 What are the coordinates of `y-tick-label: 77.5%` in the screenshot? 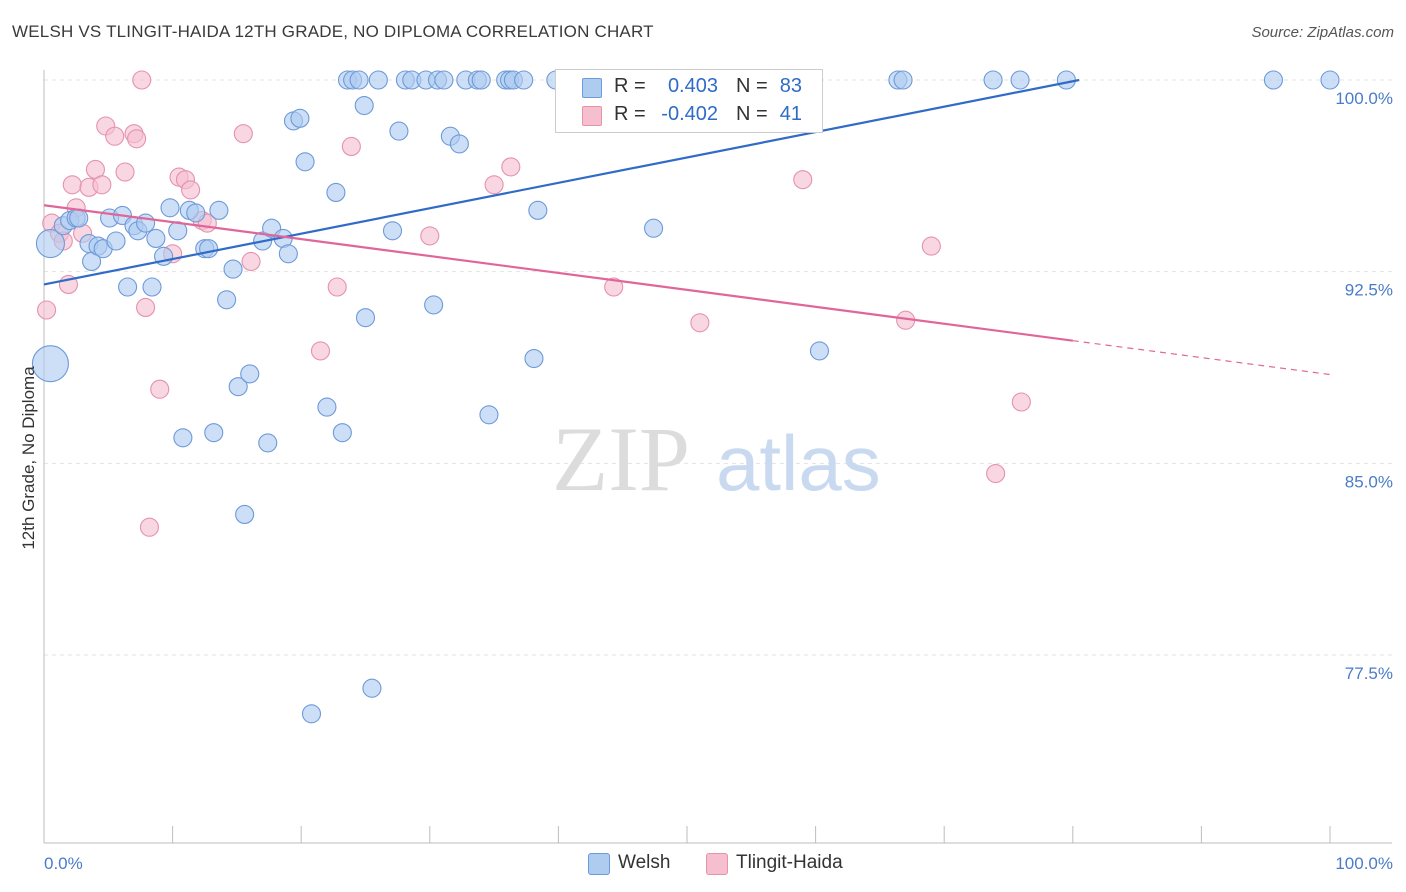 It's located at (1369, 673).